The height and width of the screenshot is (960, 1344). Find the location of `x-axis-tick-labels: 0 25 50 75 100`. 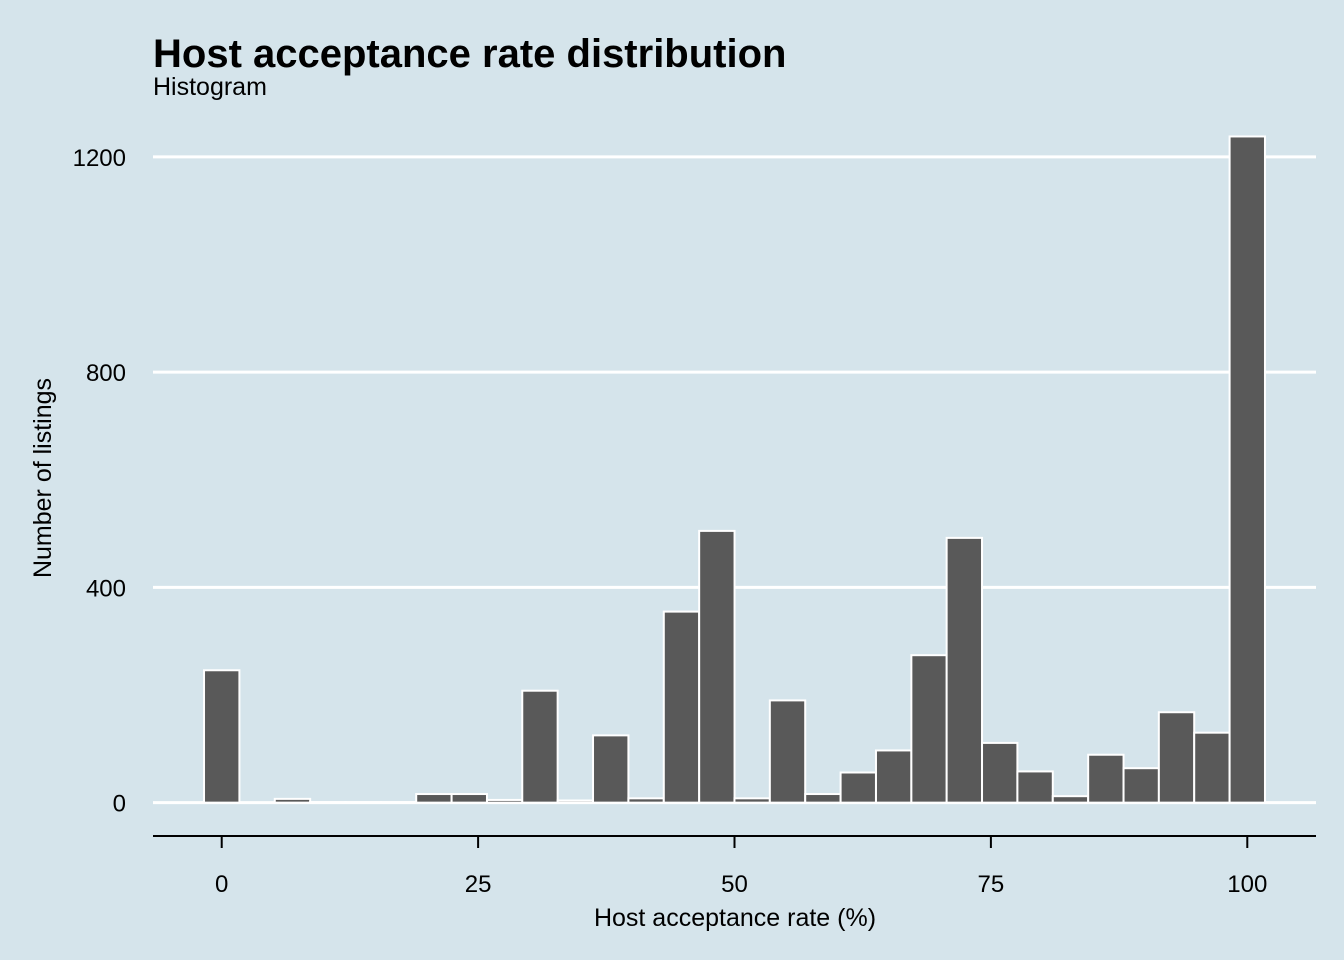

x-axis-tick-labels: 0 25 50 75 100 is located at coordinates (741, 884).